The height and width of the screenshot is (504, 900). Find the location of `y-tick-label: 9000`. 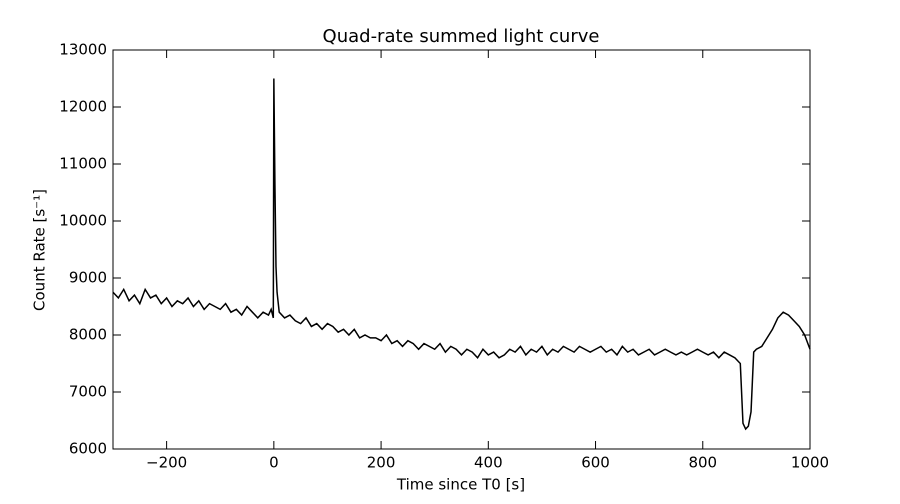

y-tick-label: 9000 is located at coordinates (88, 278).